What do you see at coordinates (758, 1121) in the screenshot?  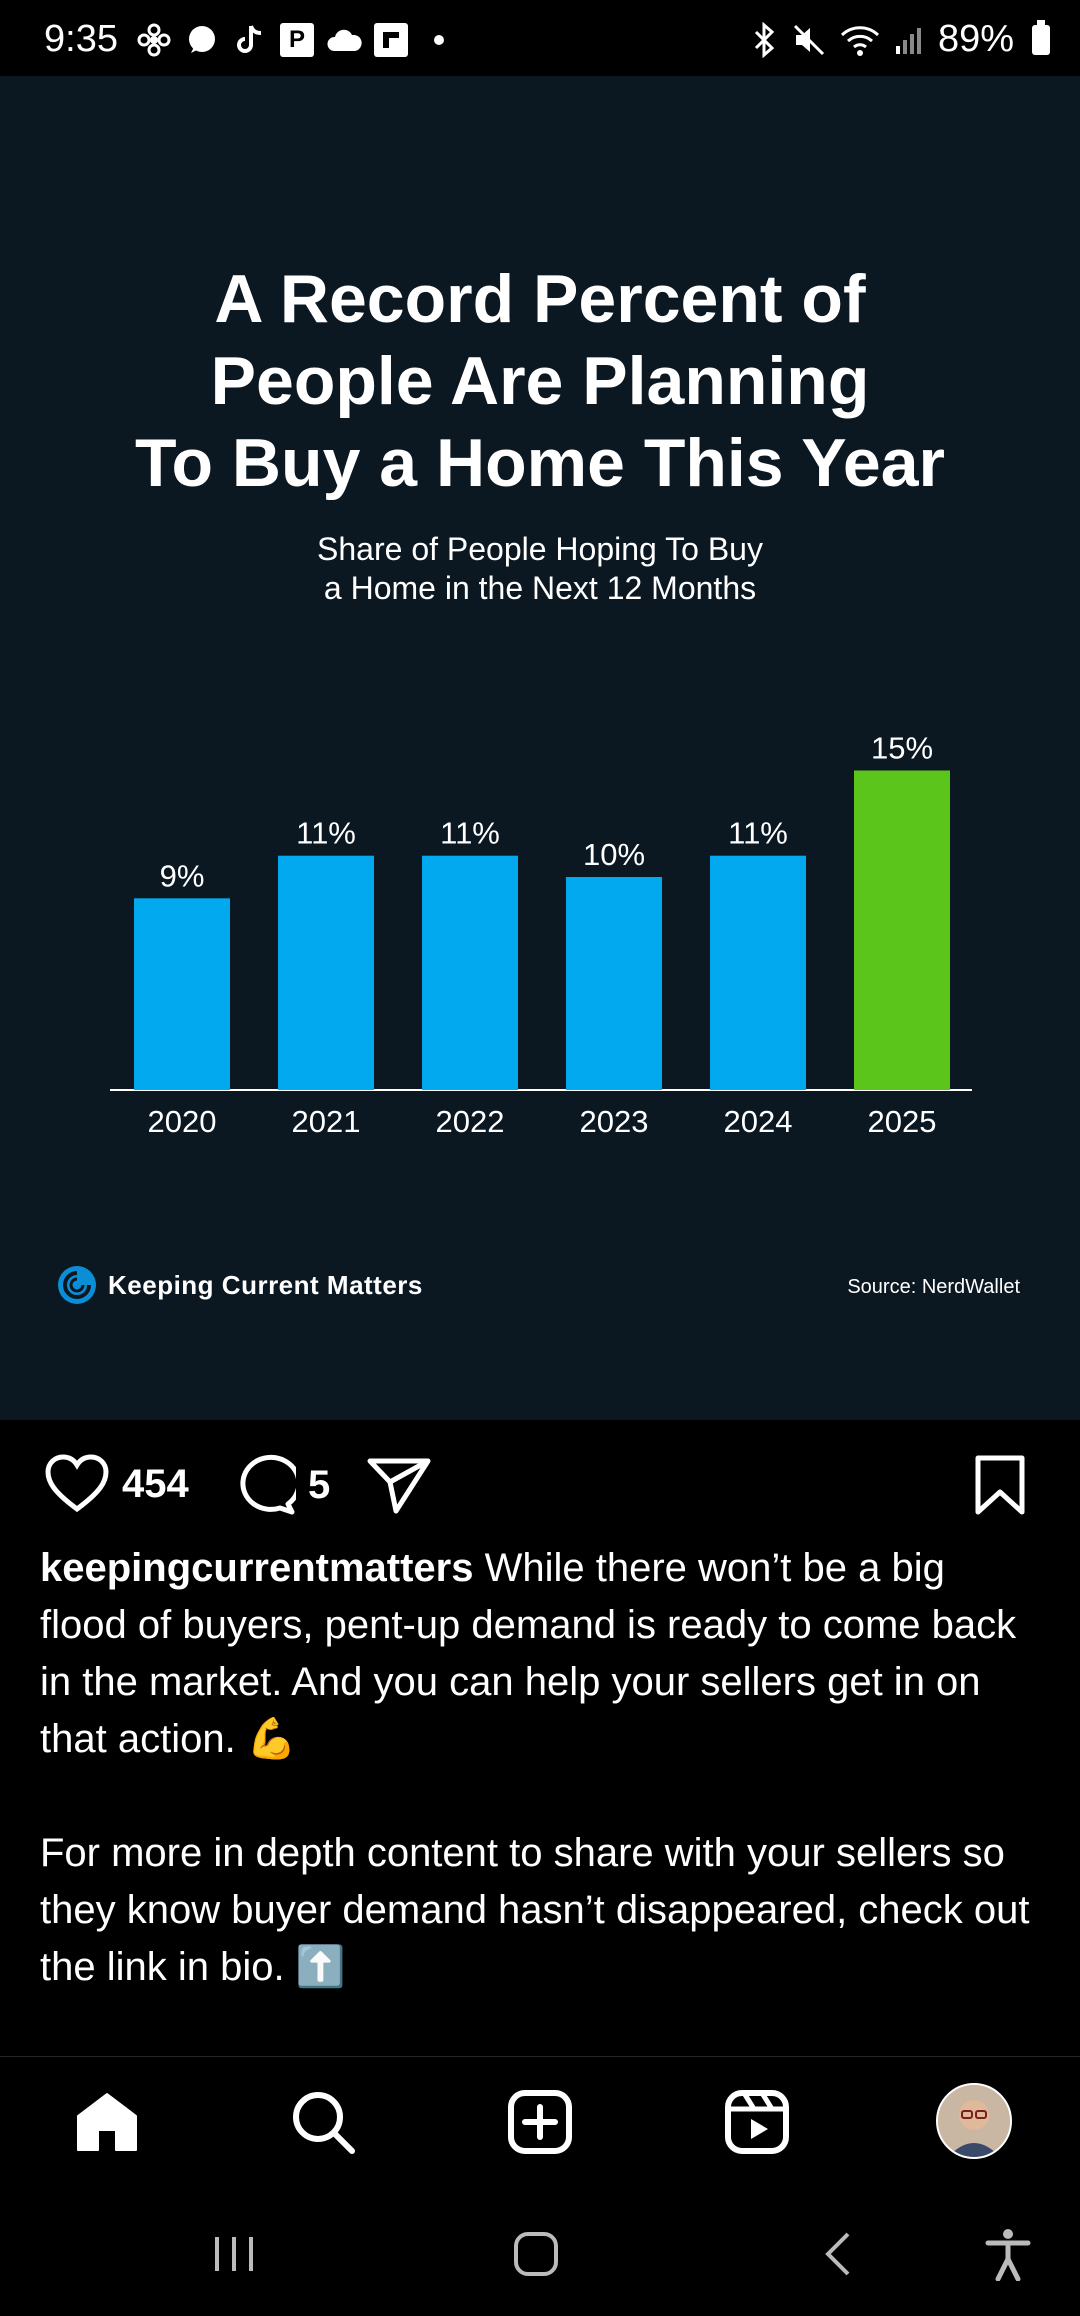 I see `x-tick-2024: 2024` at bounding box center [758, 1121].